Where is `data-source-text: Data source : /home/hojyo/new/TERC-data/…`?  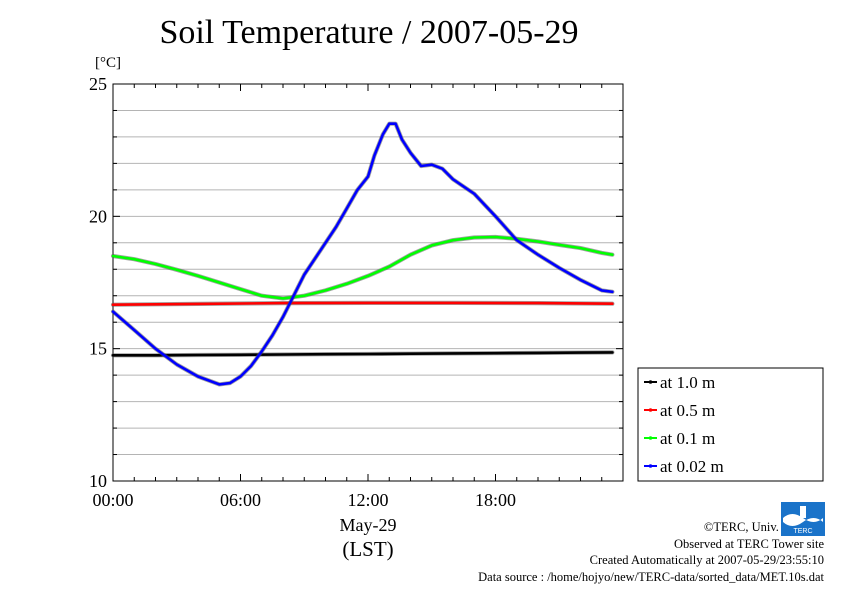 data-source-text: Data source : /home/hojyo/new/TERC-data/… is located at coordinates (651, 576).